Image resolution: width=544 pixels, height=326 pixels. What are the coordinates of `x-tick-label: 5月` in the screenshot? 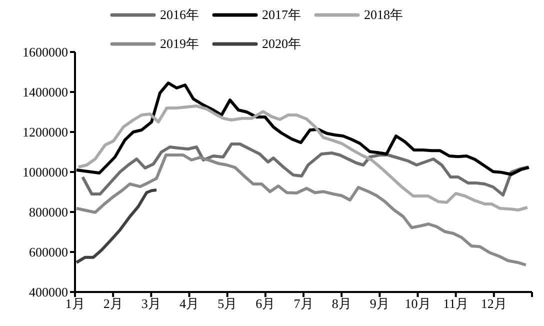 It's located at (228, 304).